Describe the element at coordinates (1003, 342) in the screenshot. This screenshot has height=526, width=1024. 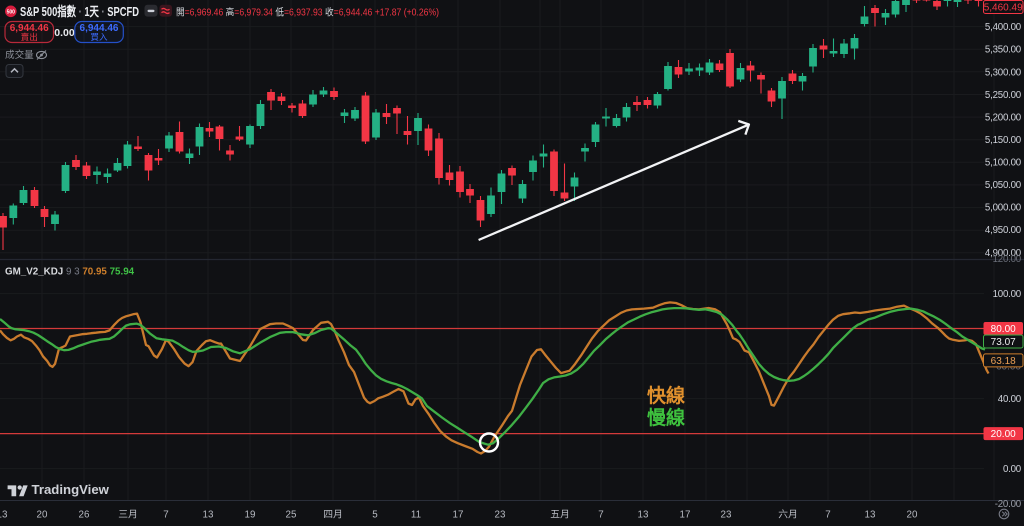
I see `svg-text: 73.07` at that location.